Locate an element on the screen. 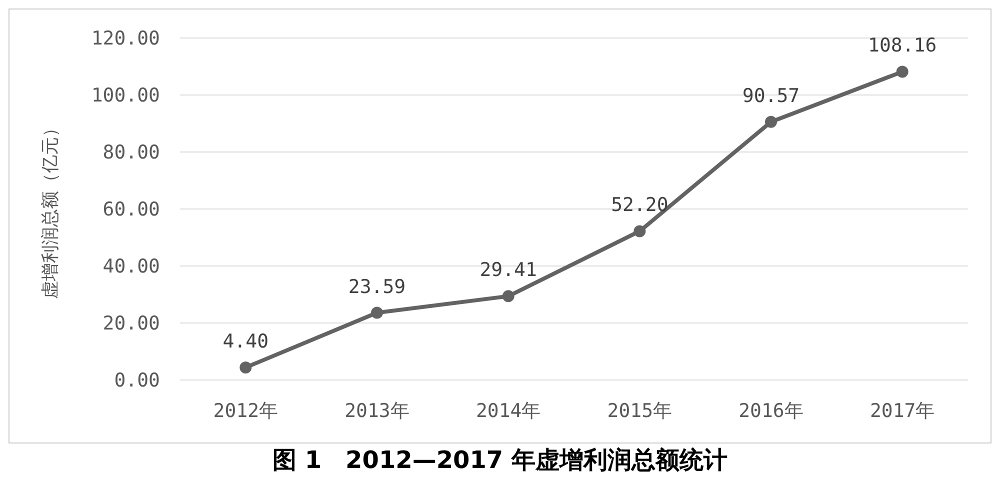 The height and width of the screenshot is (482, 1000). y-tick-label: 0.00 is located at coordinates (137, 381).